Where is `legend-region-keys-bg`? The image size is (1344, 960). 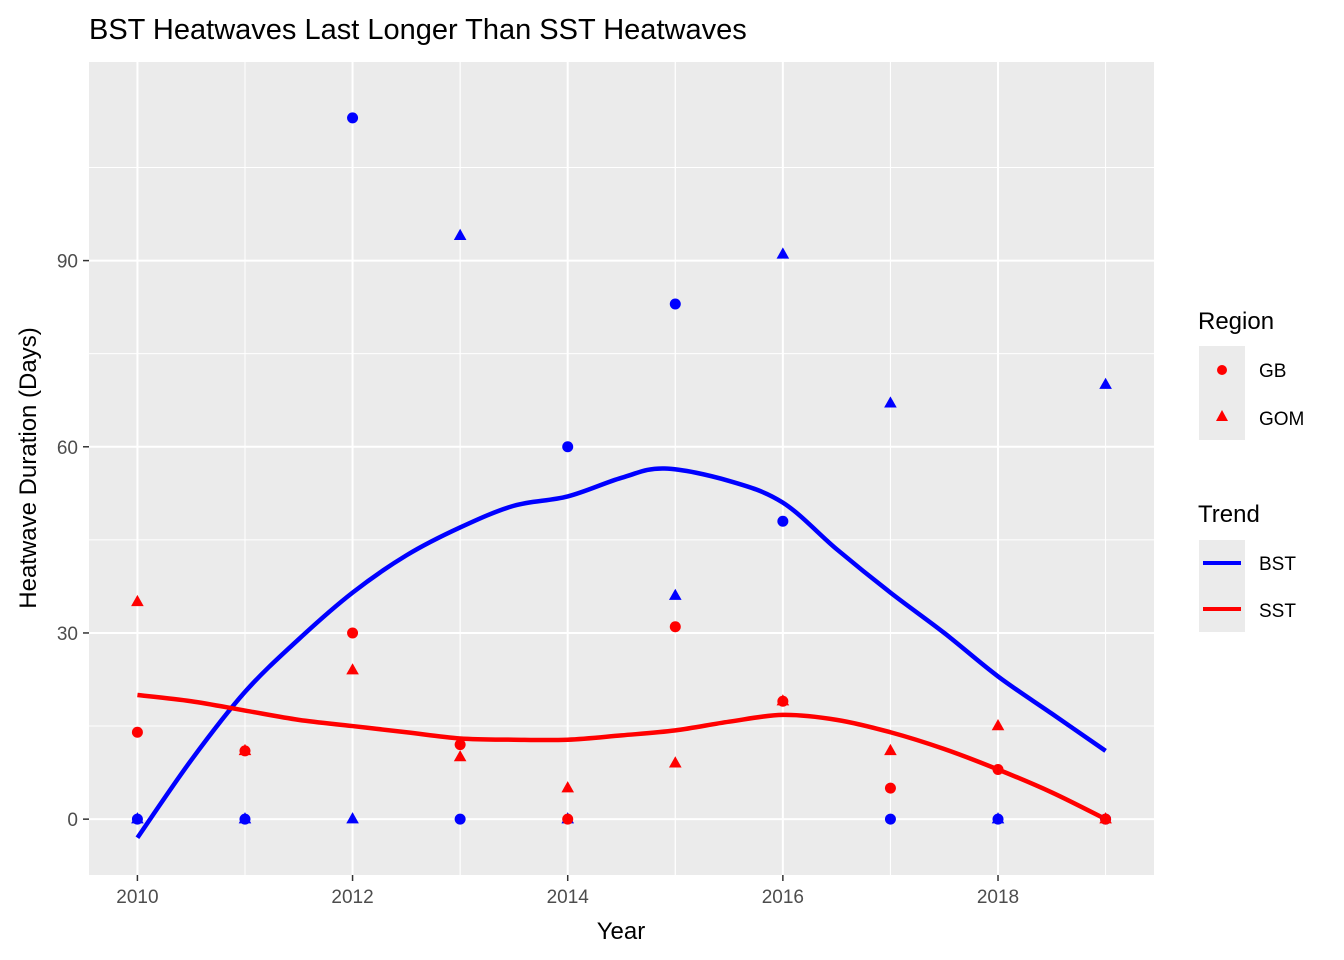
legend-region-keys-bg is located at coordinates (1222, 393).